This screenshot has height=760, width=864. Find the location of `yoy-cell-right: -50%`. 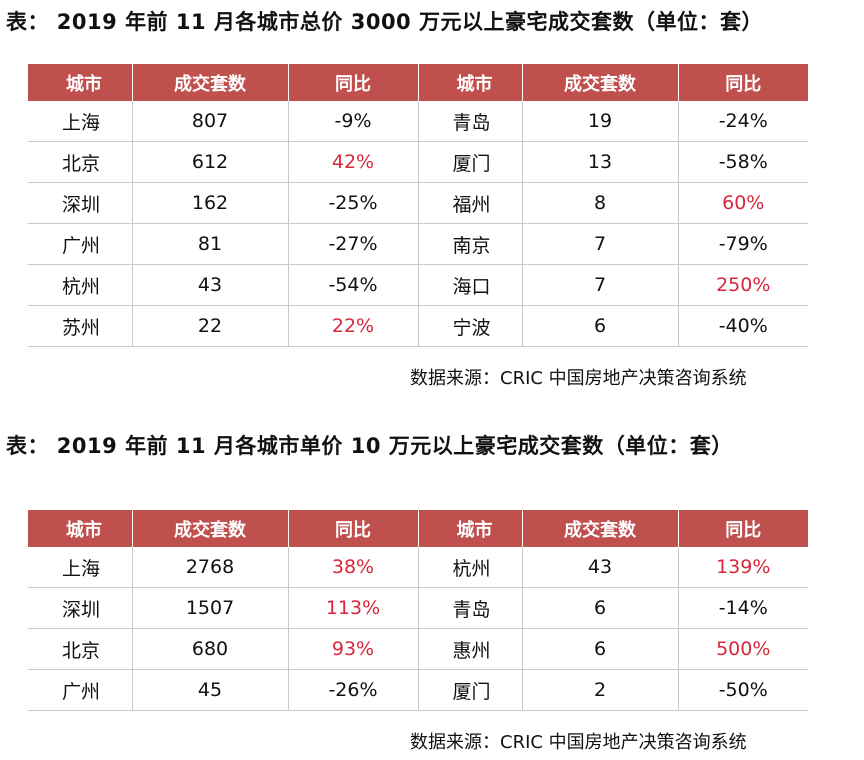

yoy-cell-right: -50% is located at coordinates (742, 690).